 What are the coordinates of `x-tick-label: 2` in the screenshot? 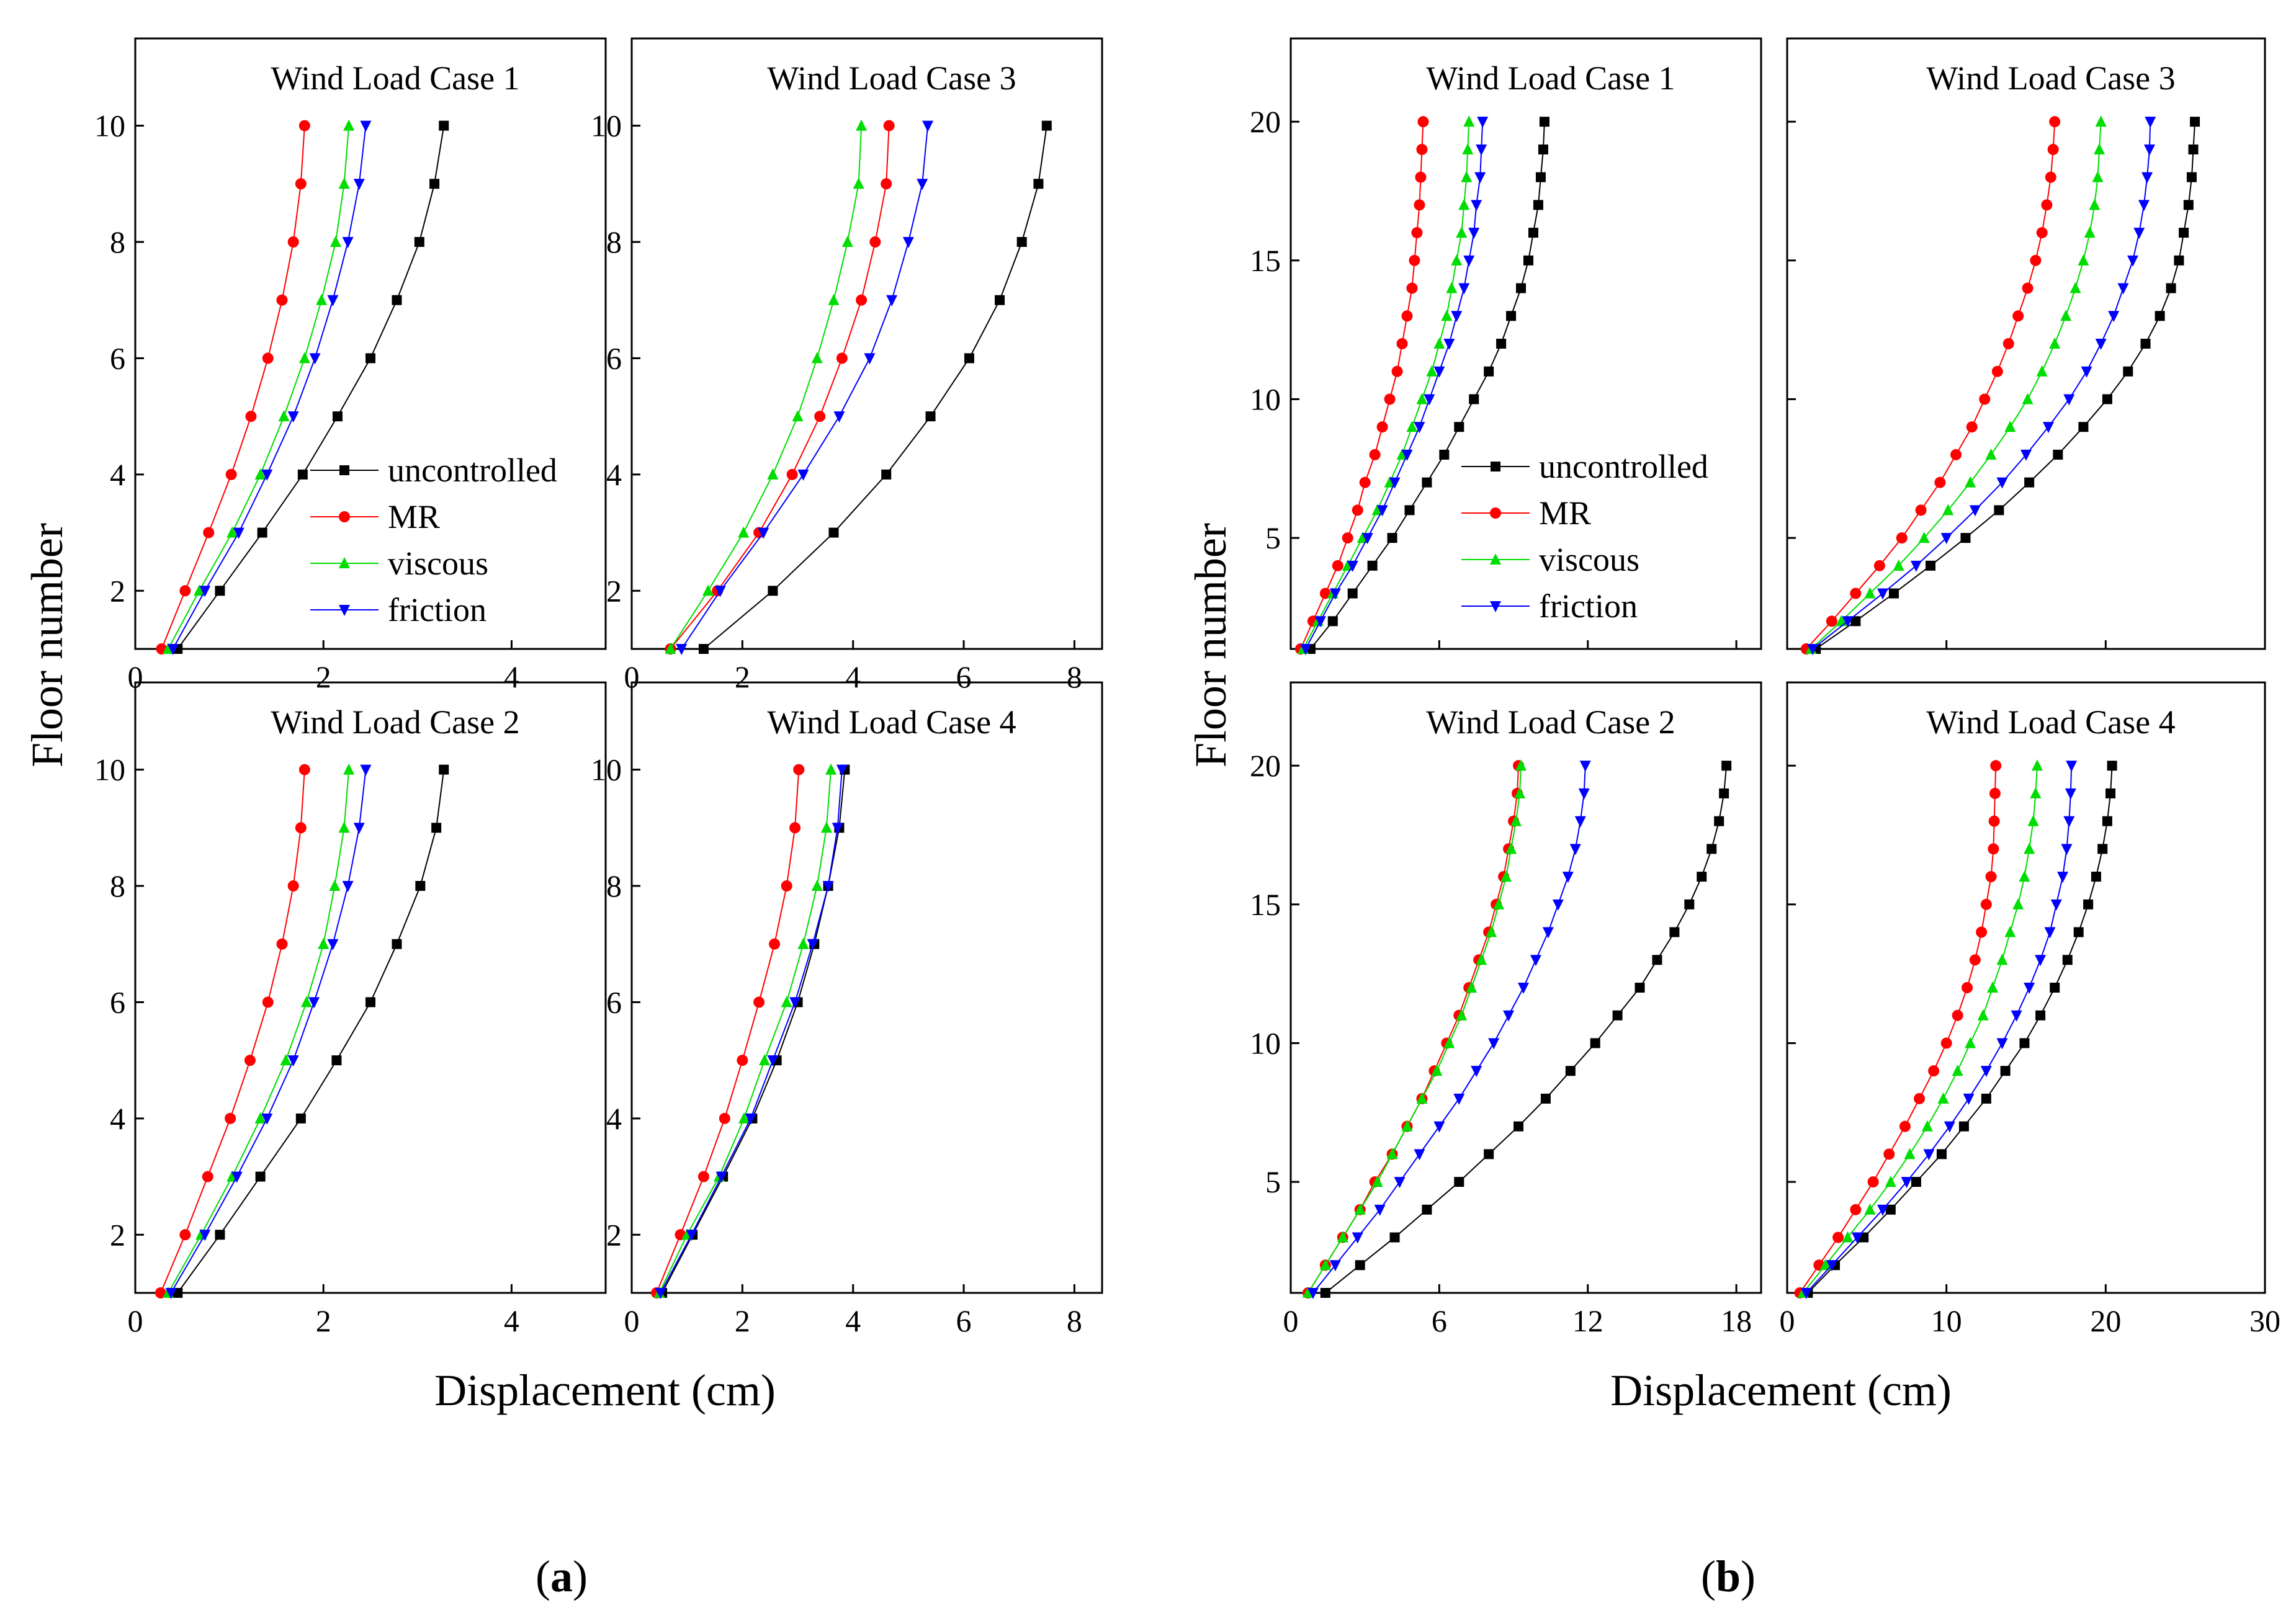 It's located at (323, 676).